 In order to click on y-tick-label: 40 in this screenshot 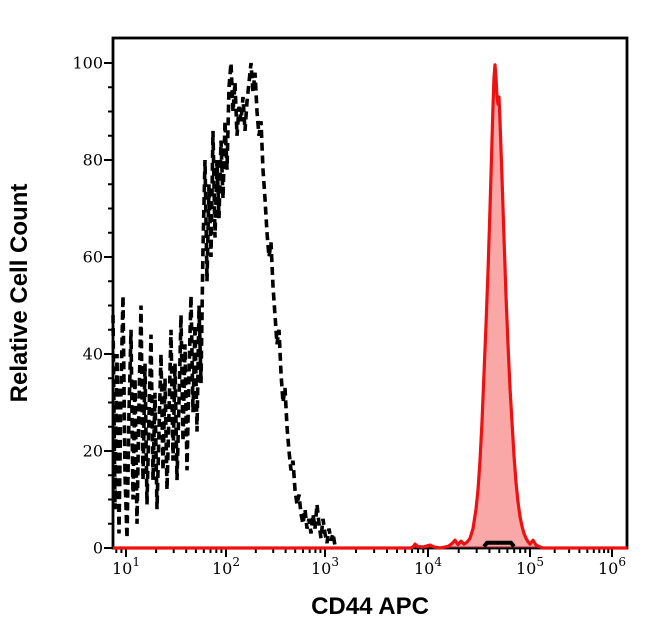, I will do `click(93, 354)`.